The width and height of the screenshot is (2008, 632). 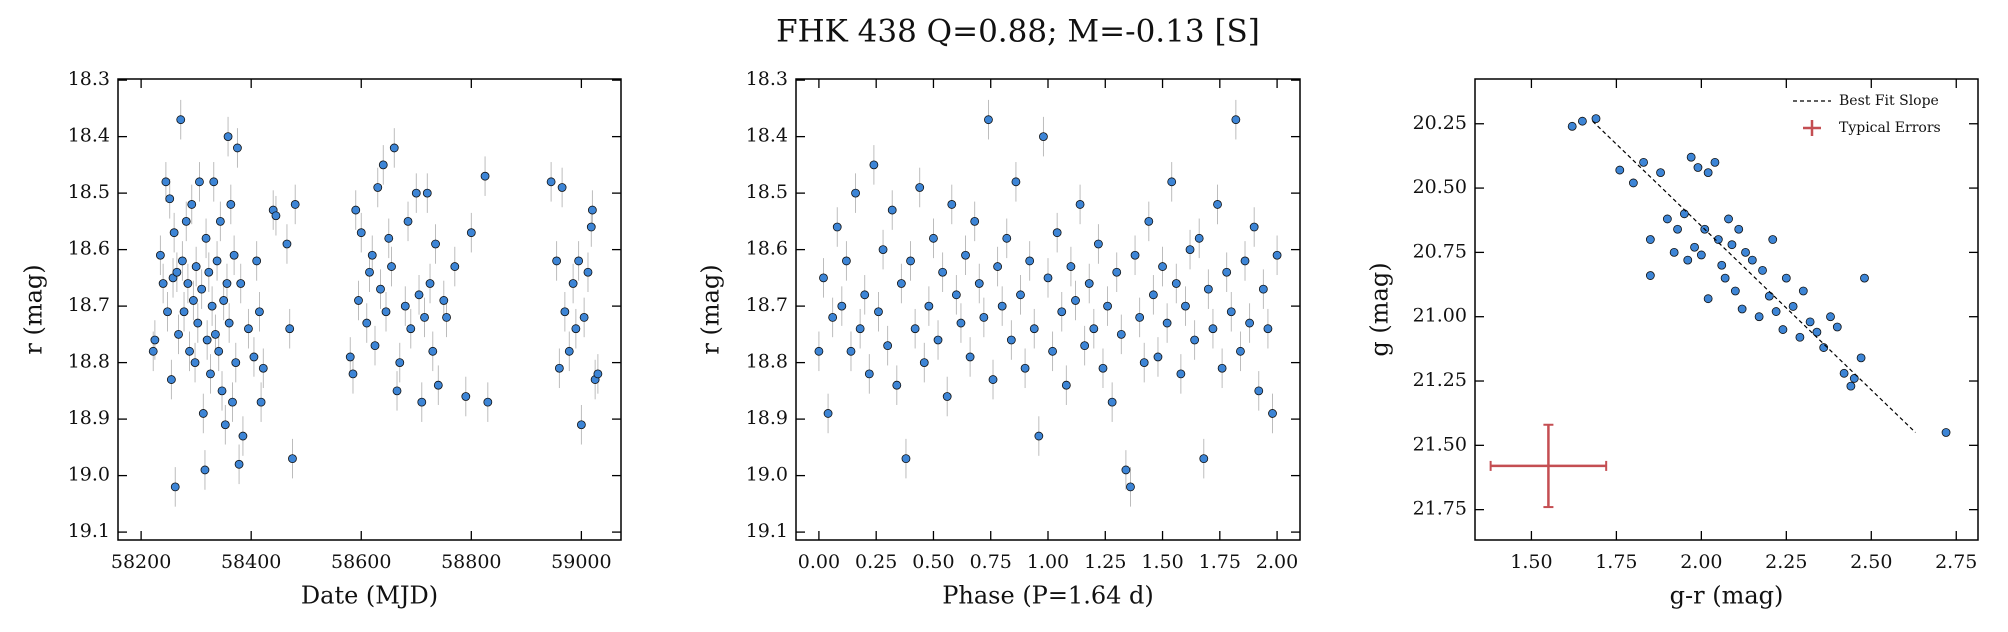 I want to click on x-tick-label: 59000, so click(x=581, y=562).